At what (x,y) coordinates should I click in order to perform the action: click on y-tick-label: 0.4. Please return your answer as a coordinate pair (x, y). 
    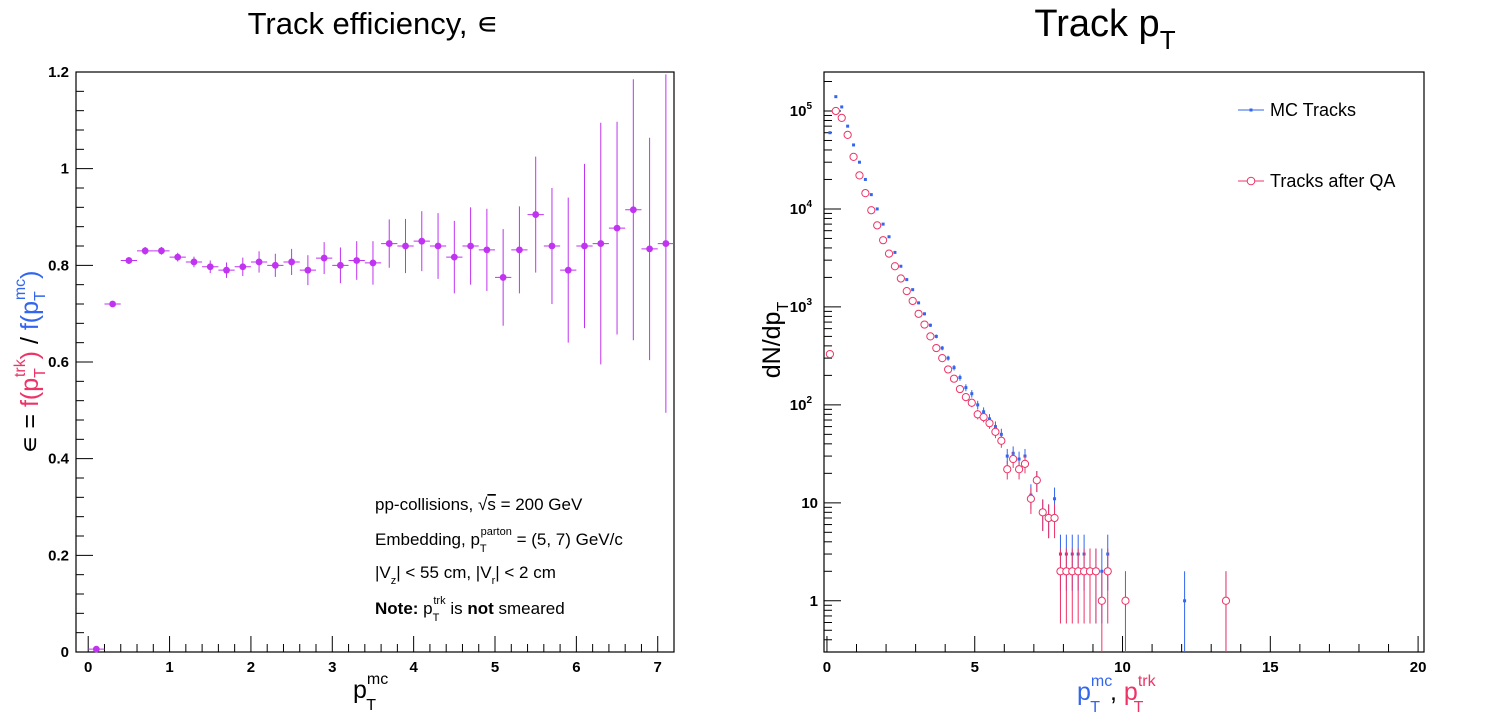
    Looking at the image, I should click on (59, 459).